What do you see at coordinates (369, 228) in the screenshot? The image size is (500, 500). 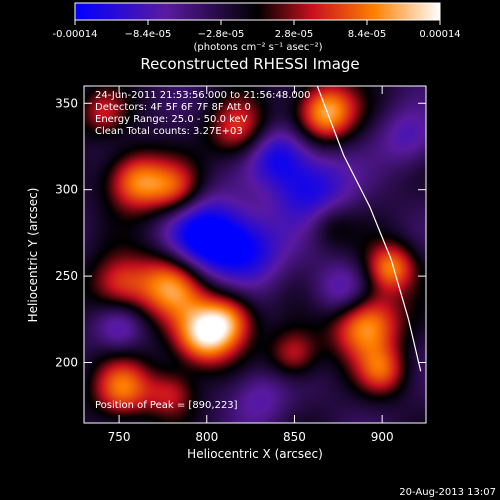 I see `solar-limb-line` at bounding box center [369, 228].